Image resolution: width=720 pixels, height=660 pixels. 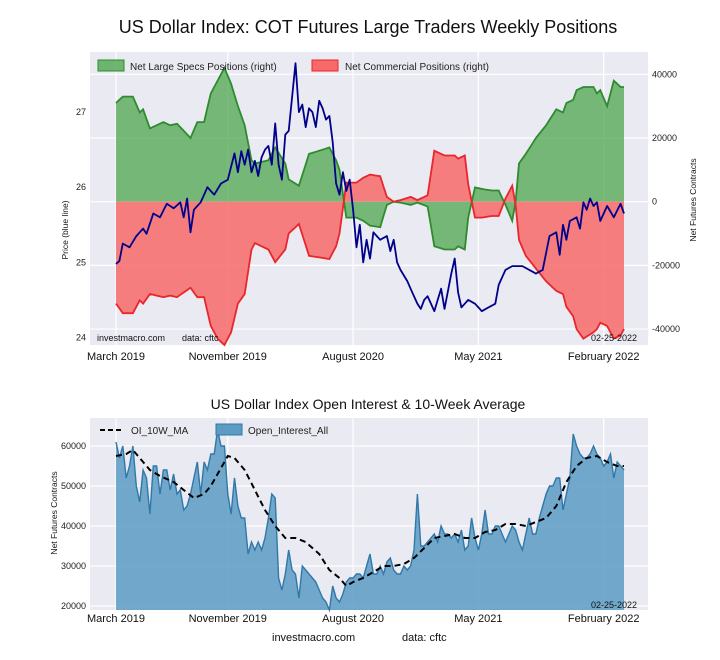 What do you see at coordinates (228, 357) in the screenshot?
I see `x-tick-label: November 2019` at bounding box center [228, 357].